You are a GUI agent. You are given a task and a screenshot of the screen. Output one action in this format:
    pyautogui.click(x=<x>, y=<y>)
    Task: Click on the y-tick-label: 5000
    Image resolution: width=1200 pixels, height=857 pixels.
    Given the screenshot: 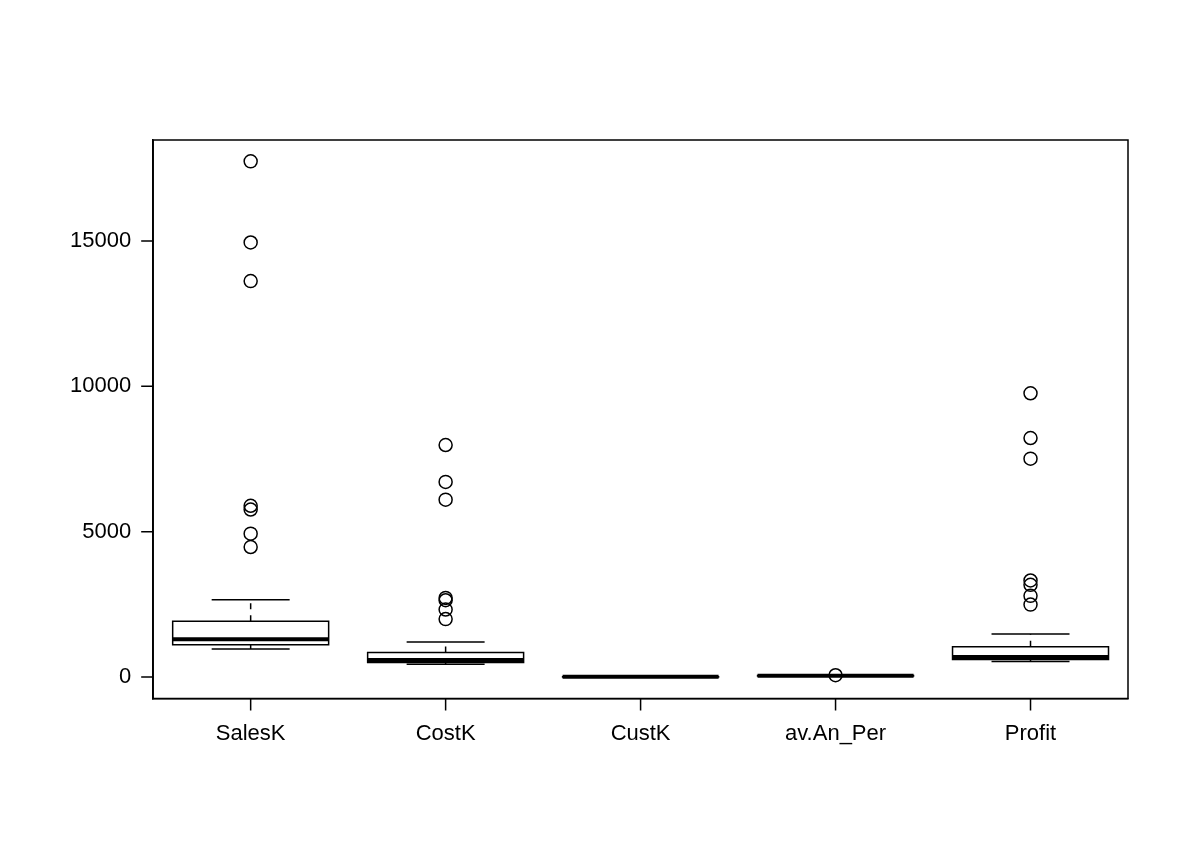 What is the action you would take?
    pyautogui.click(x=107, y=530)
    